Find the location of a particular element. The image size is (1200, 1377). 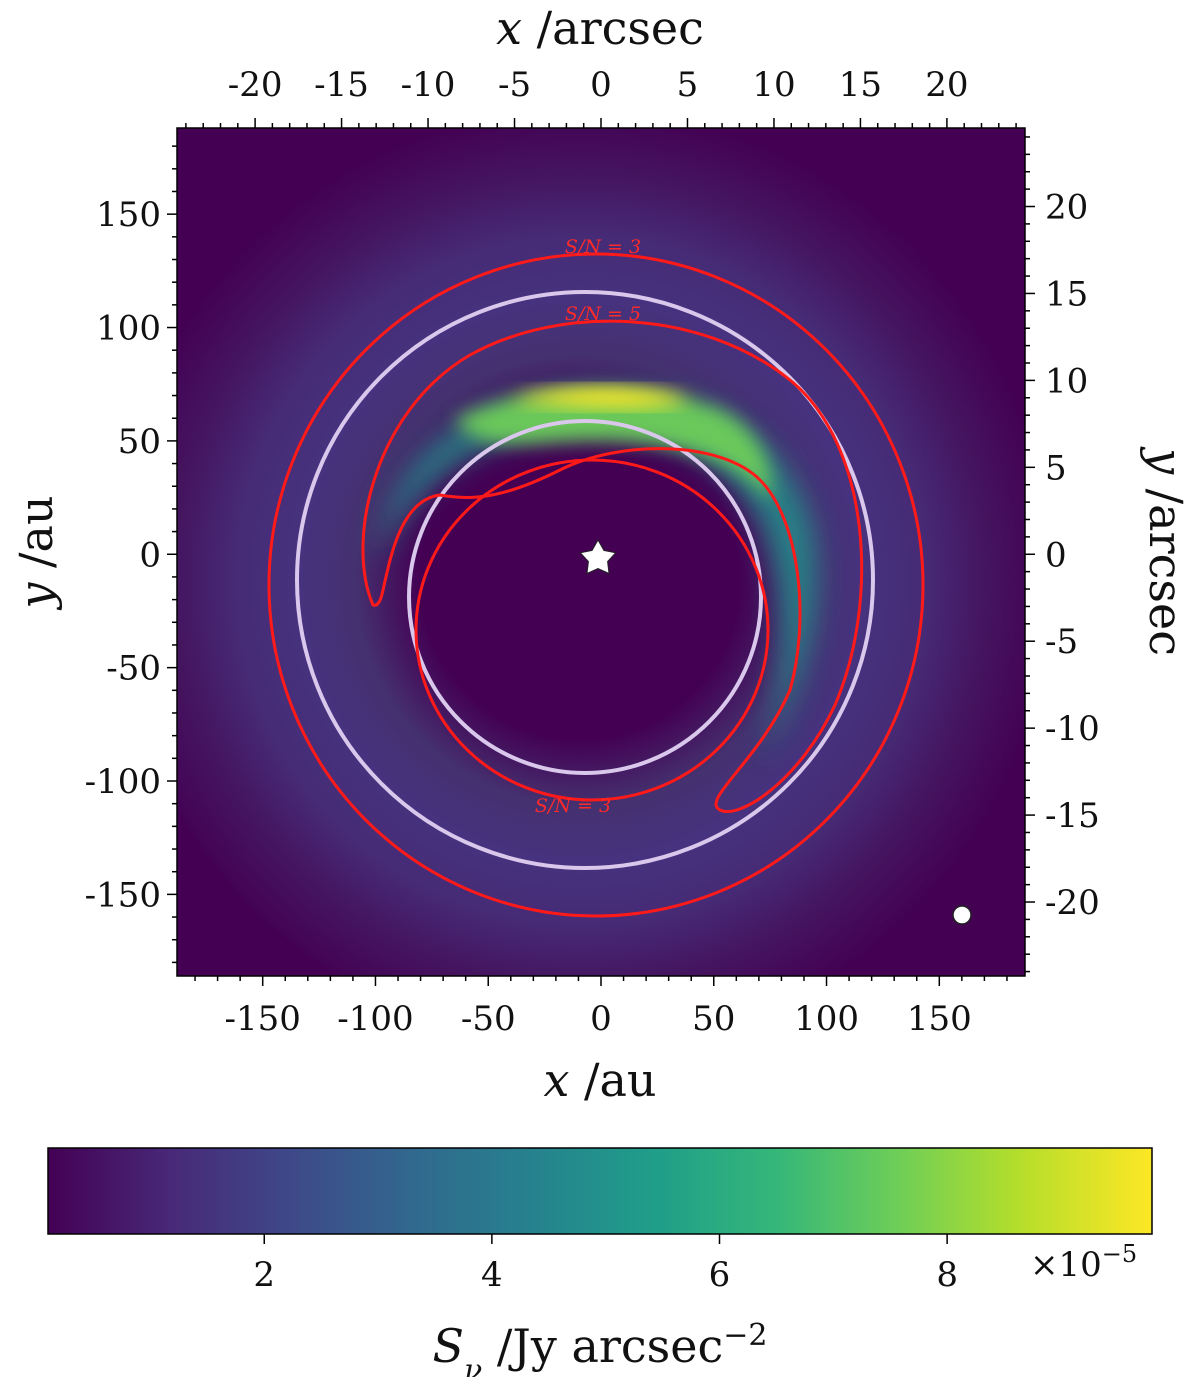

y-tick-label-right: 5 is located at coordinates (1056, 468).